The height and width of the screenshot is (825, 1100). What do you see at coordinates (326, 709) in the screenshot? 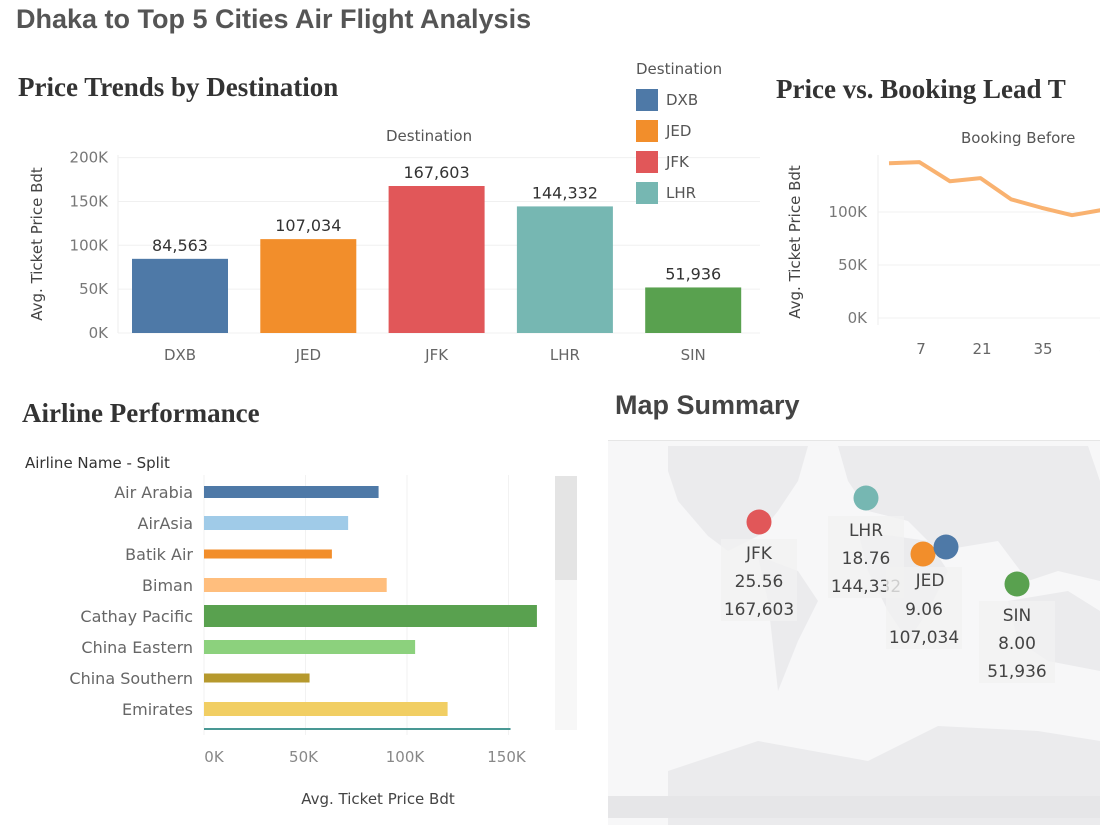
I see `bar-emirates` at bounding box center [326, 709].